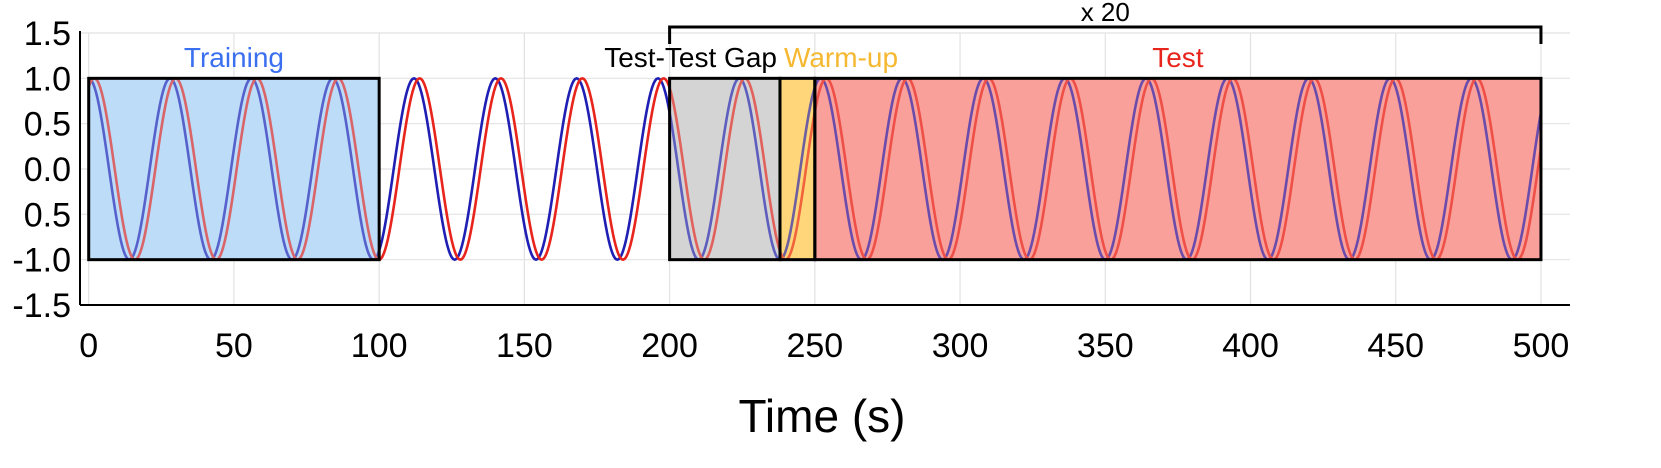 This screenshot has width=1661, height=468. What do you see at coordinates (379, 346) in the screenshot?
I see `x-tick-label: 100` at bounding box center [379, 346].